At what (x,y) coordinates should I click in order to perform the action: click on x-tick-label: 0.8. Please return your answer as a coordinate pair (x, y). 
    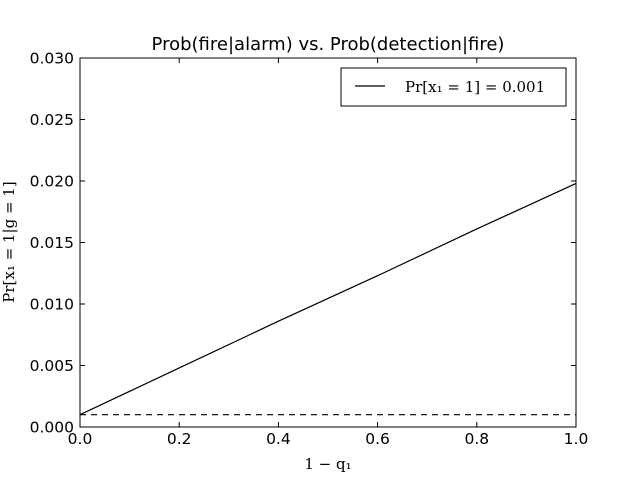
    Looking at the image, I should click on (476, 439).